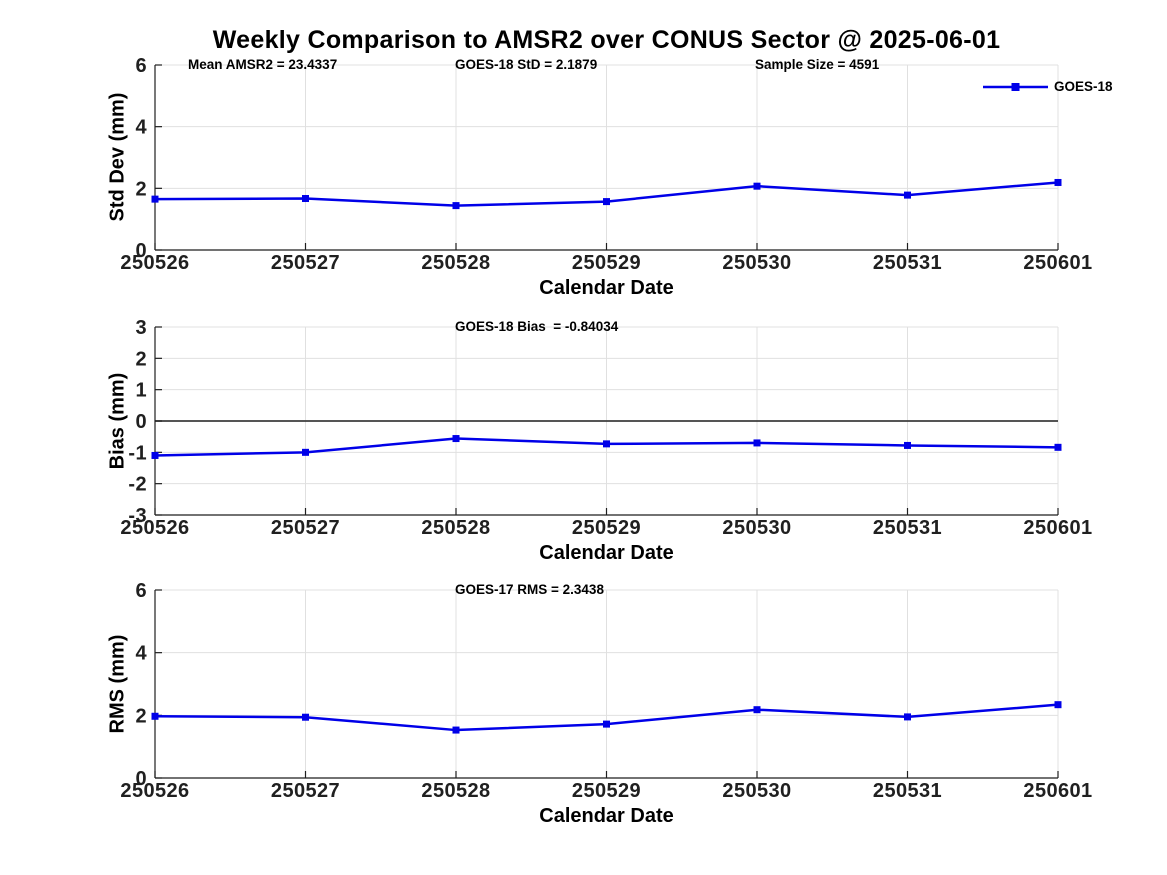  What do you see at coordinates (1015, 87) in the screenshot?
I see `legend-marker` at bounding box center [1015, 87].